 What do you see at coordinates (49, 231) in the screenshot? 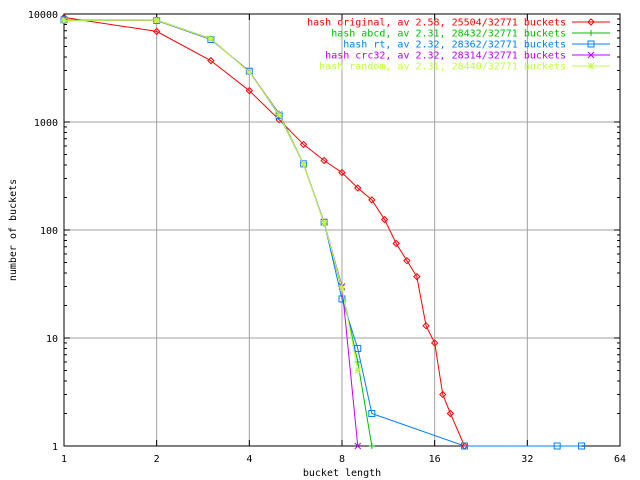
I see `y-tick-label: 100` at bounding box center [49, 231].